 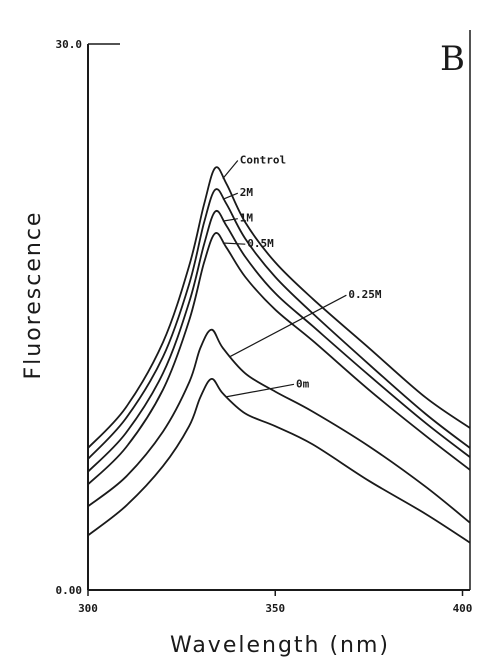 I want to click on y-axis-title: Fluorescence, so click(x=33, y=295).